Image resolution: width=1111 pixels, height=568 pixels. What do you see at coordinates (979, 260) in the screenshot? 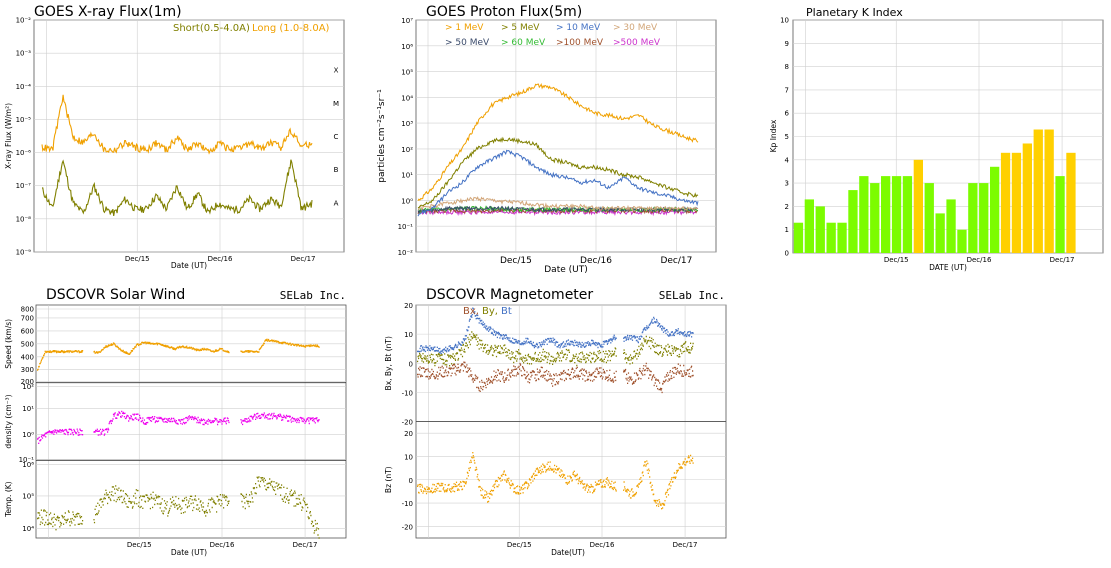
I see `kp-xtick-1: Dec/16` at bounding box center [979, 260].